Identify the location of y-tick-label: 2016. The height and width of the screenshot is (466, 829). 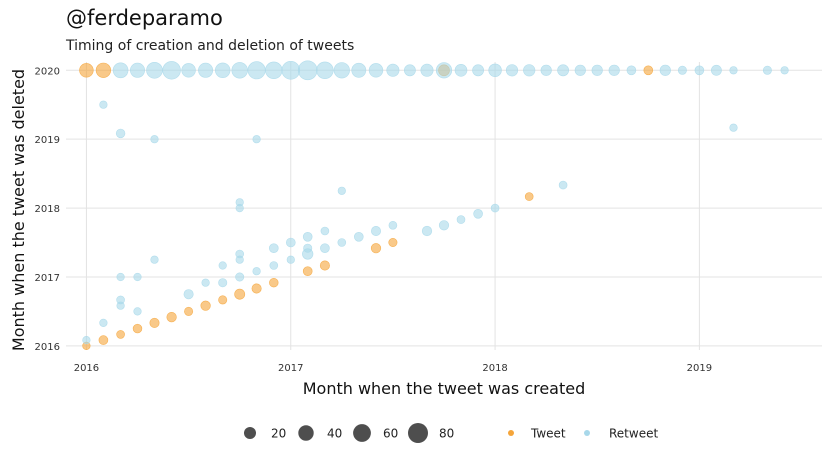
(47, 347).